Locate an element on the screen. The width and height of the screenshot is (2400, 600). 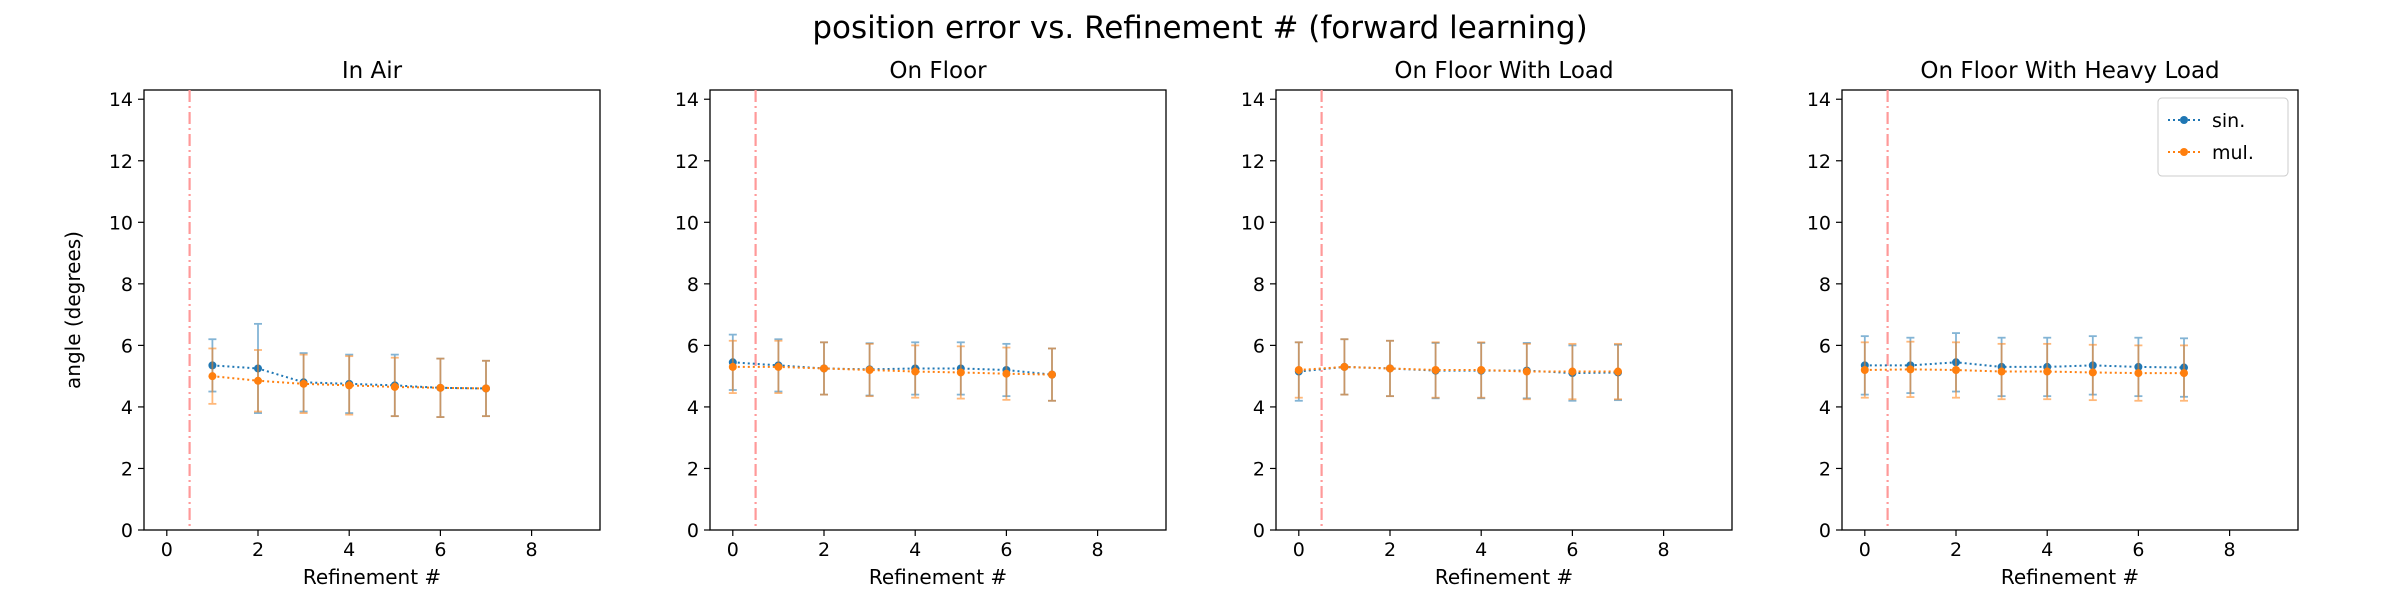
subplot-title: On Floor With Load is located at coordinates (1503, 71).